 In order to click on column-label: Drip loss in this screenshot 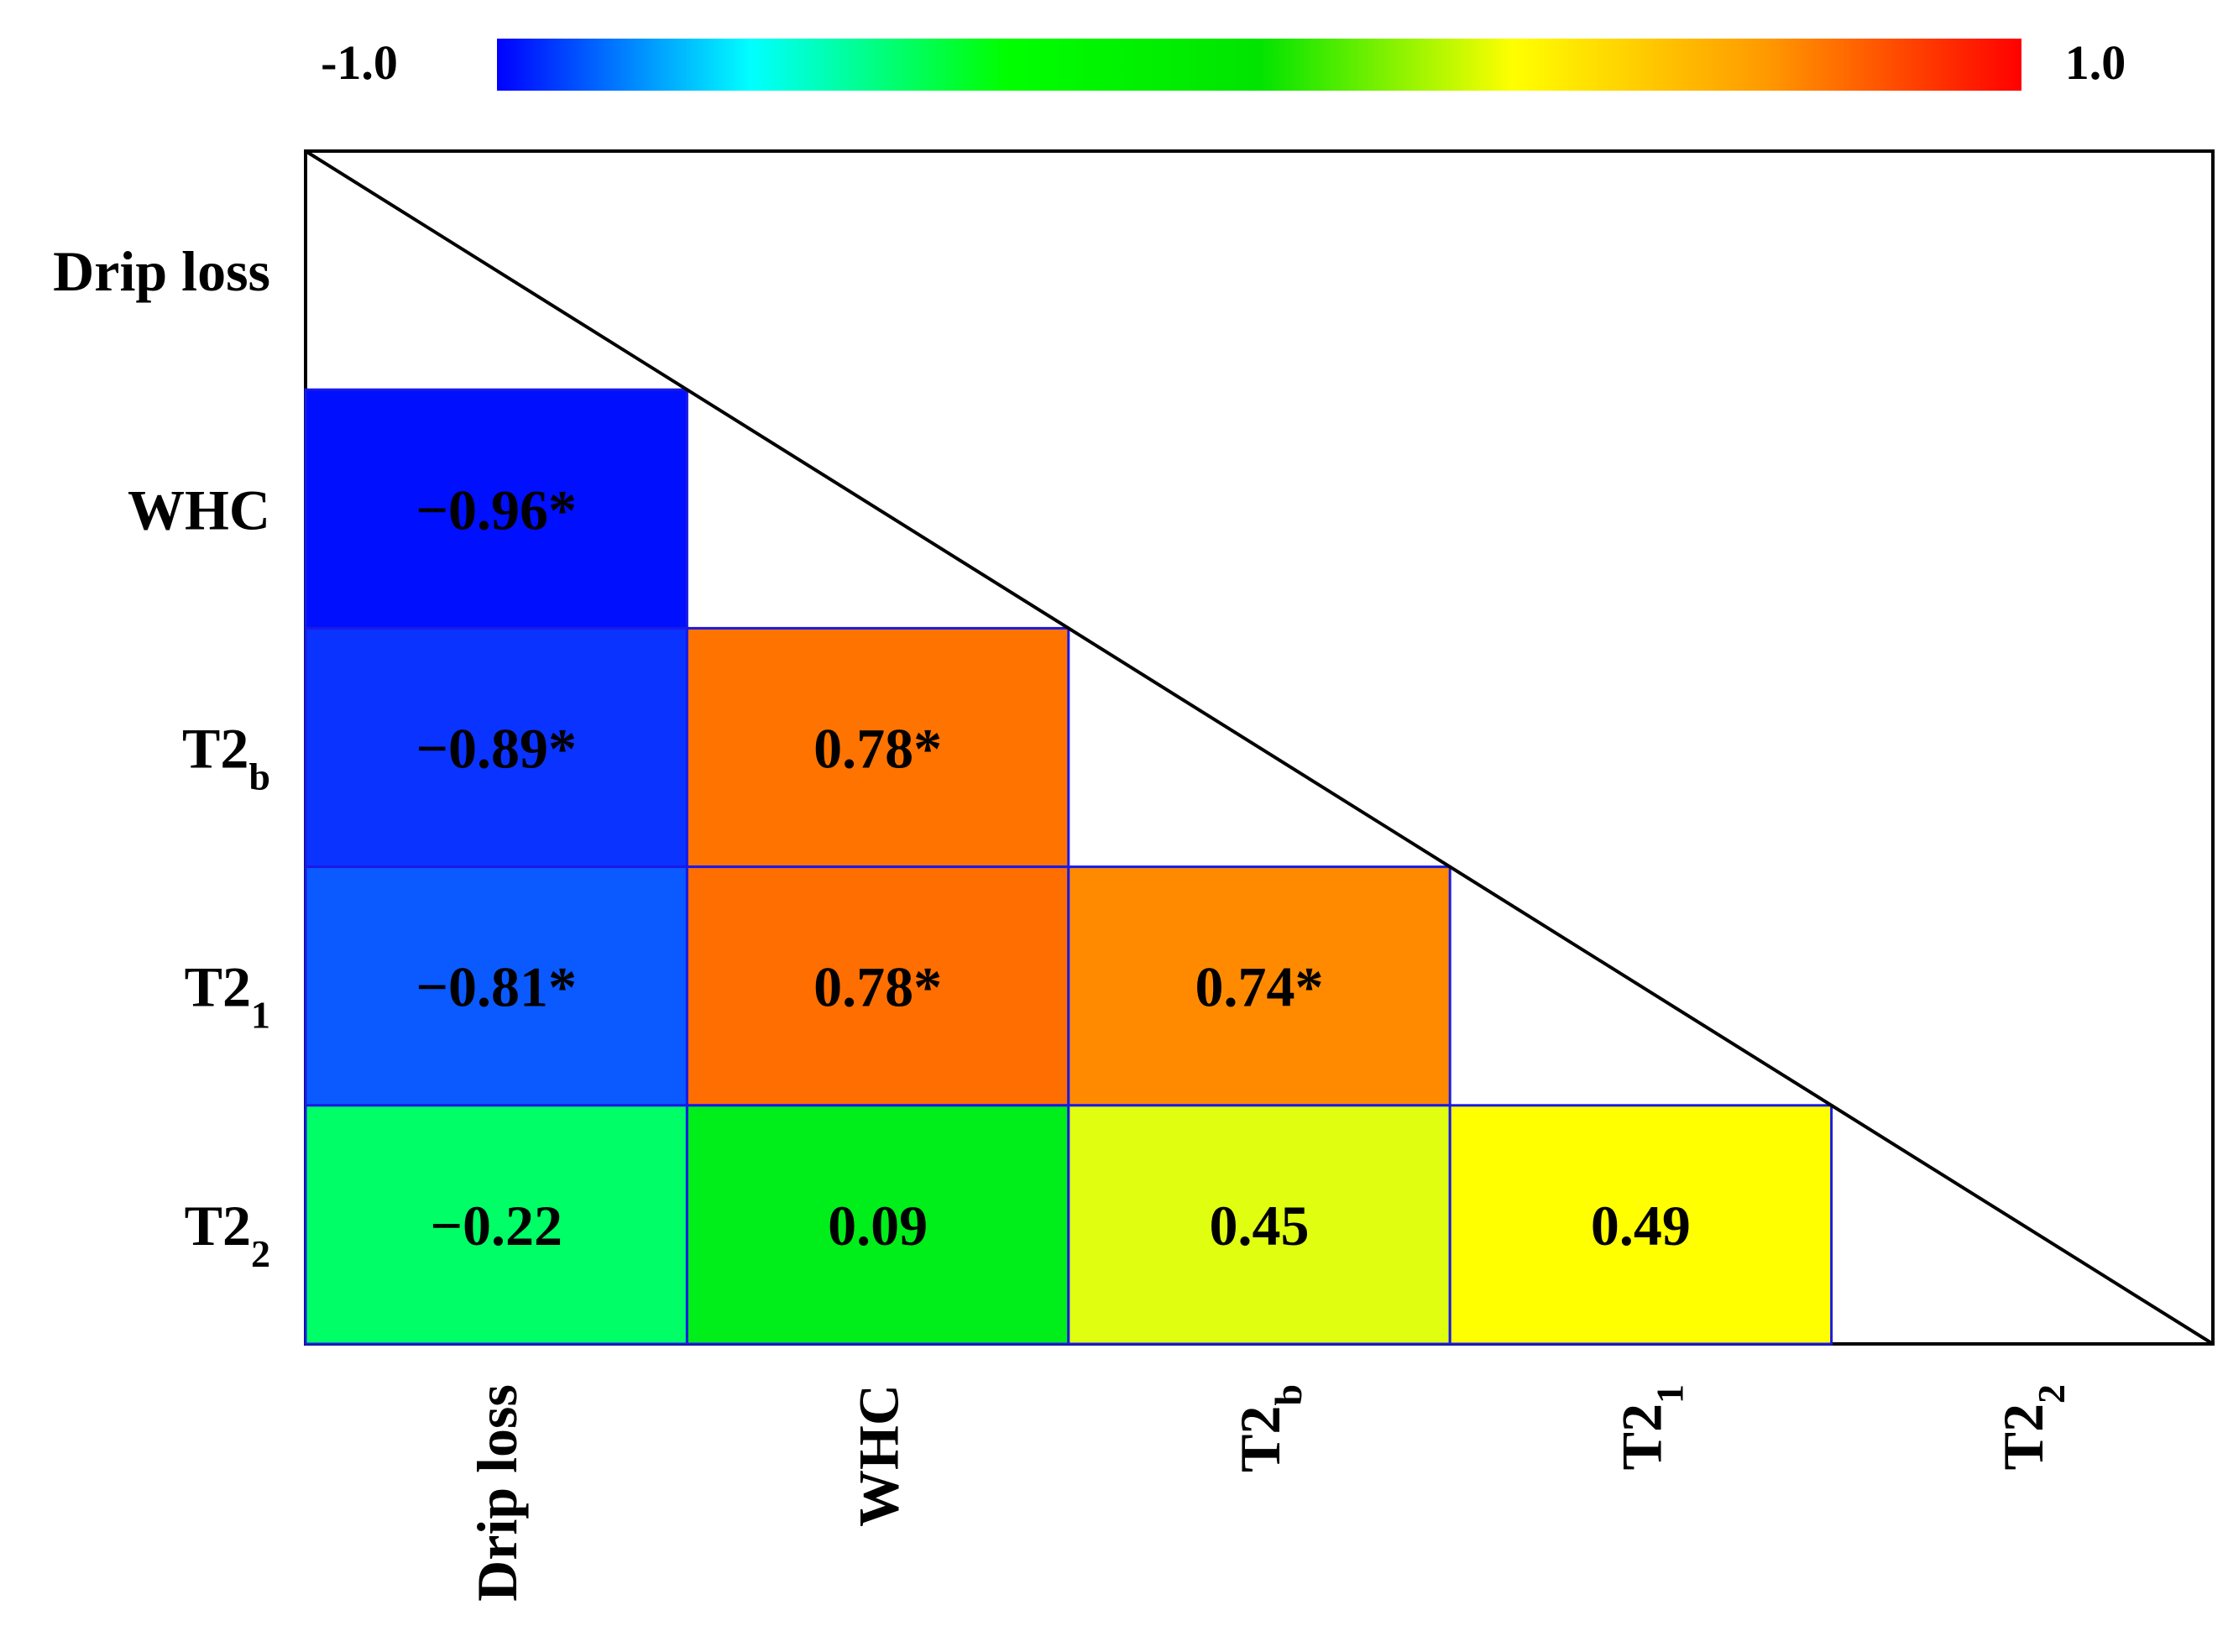, I will do `click(497, 1493)`.